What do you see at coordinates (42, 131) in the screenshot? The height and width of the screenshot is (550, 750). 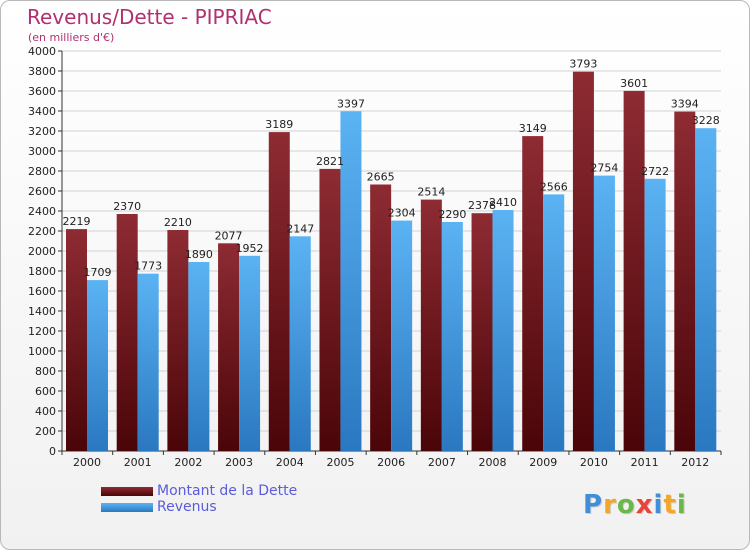 I see `y-tick-label: 3200` at bounding box center [42, 131].